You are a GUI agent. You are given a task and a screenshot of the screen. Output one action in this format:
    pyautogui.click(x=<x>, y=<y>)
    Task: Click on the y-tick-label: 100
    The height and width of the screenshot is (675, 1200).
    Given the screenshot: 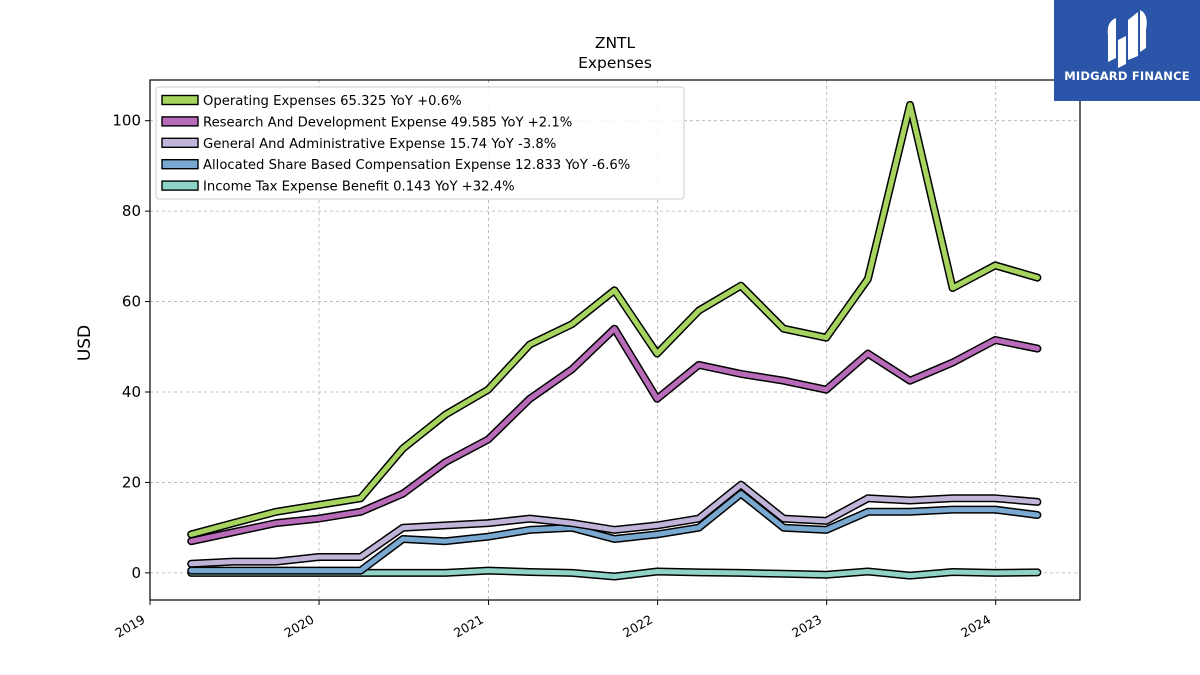 What is the action you would take?
    pyautogui.click(x=126, y=121)
    